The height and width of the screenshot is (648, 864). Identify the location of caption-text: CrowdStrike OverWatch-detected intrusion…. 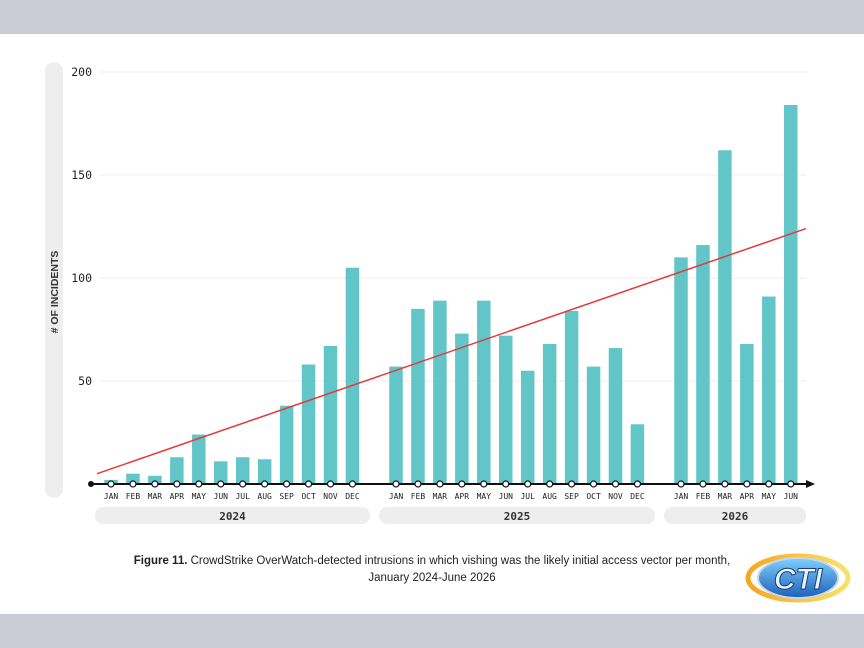
(460, 569).